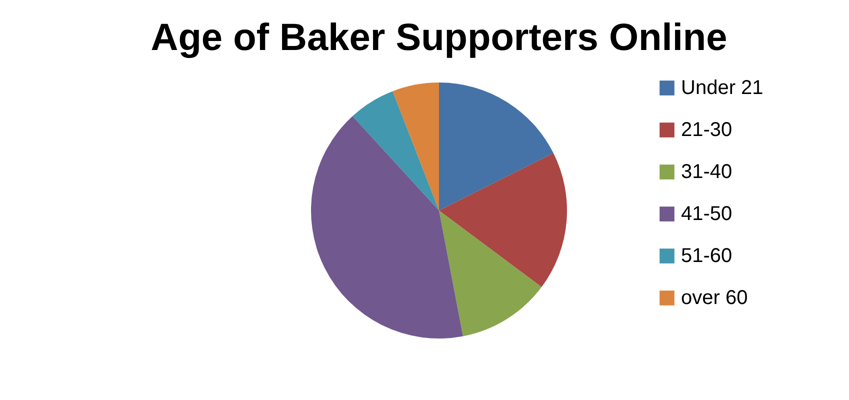 The width and height of the screenshot is (849, 400). Describe the element at coordinates (439, 38) in the screenshot. I see `chart-title: Age of Baker Supporters Online` at that location.